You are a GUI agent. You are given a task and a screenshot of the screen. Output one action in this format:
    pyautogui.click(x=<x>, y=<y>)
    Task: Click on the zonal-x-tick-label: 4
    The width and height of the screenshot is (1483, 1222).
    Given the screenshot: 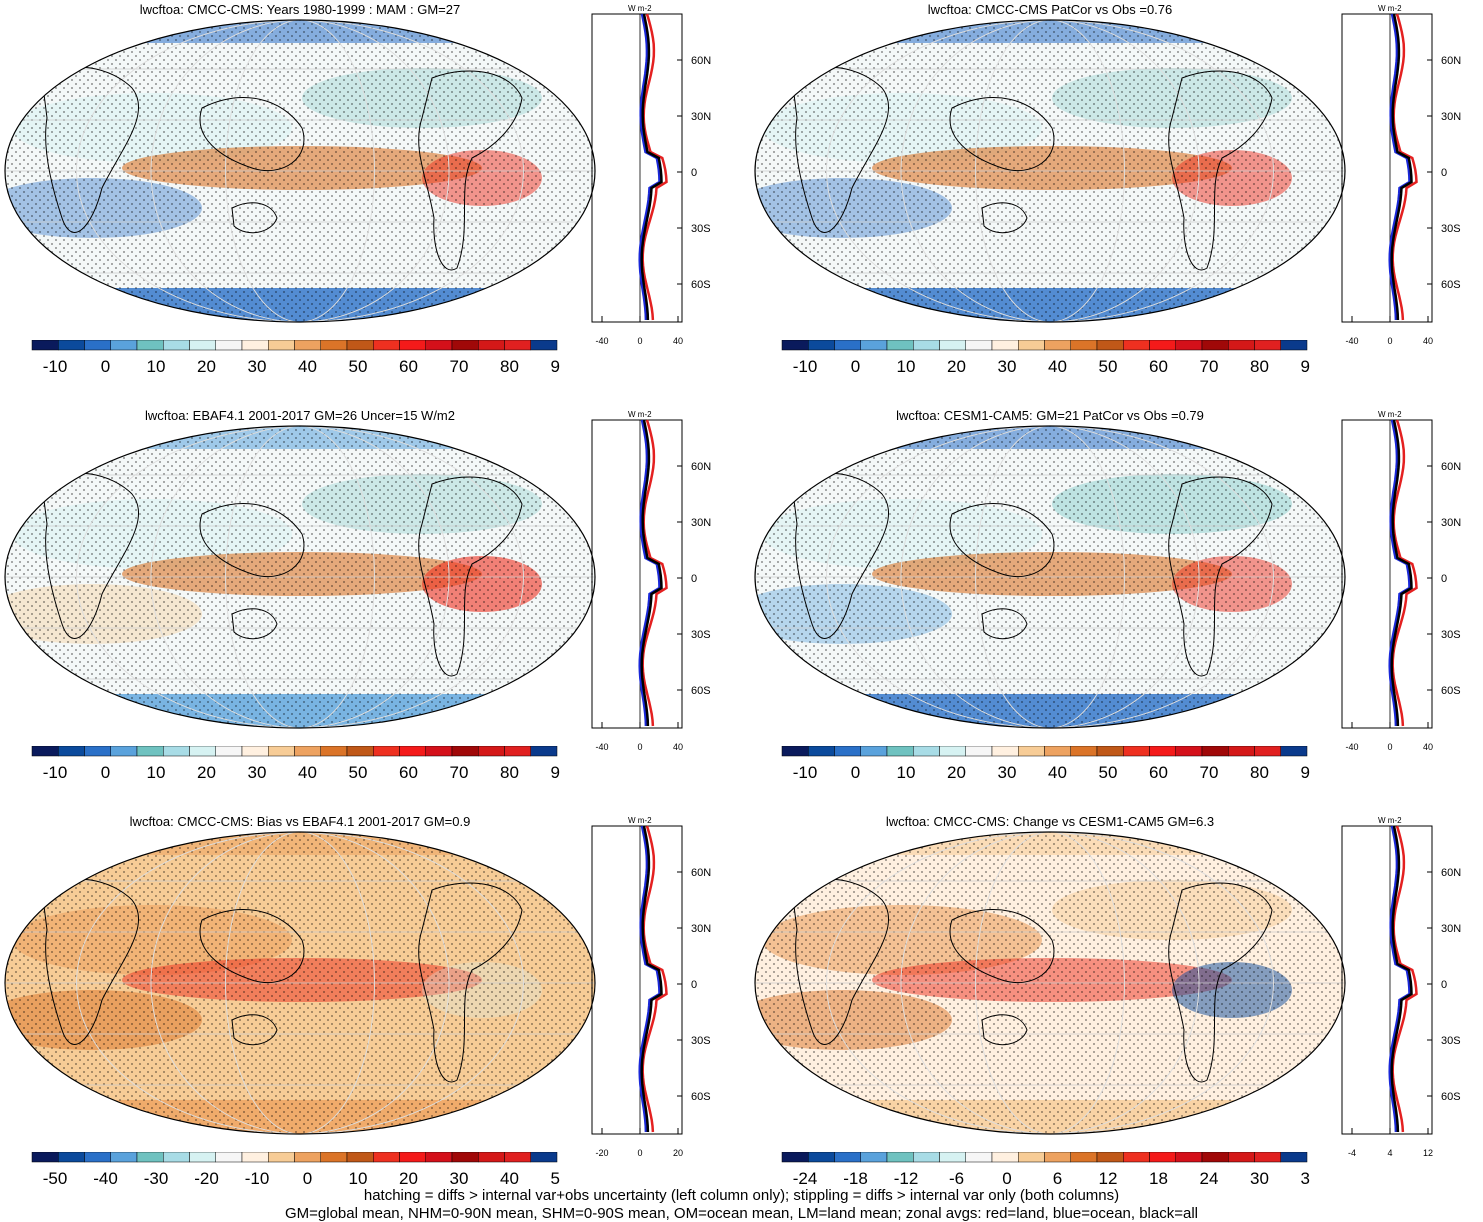 What is the action you would take?
    pyautogui.click(x=1389, y=1153)
    